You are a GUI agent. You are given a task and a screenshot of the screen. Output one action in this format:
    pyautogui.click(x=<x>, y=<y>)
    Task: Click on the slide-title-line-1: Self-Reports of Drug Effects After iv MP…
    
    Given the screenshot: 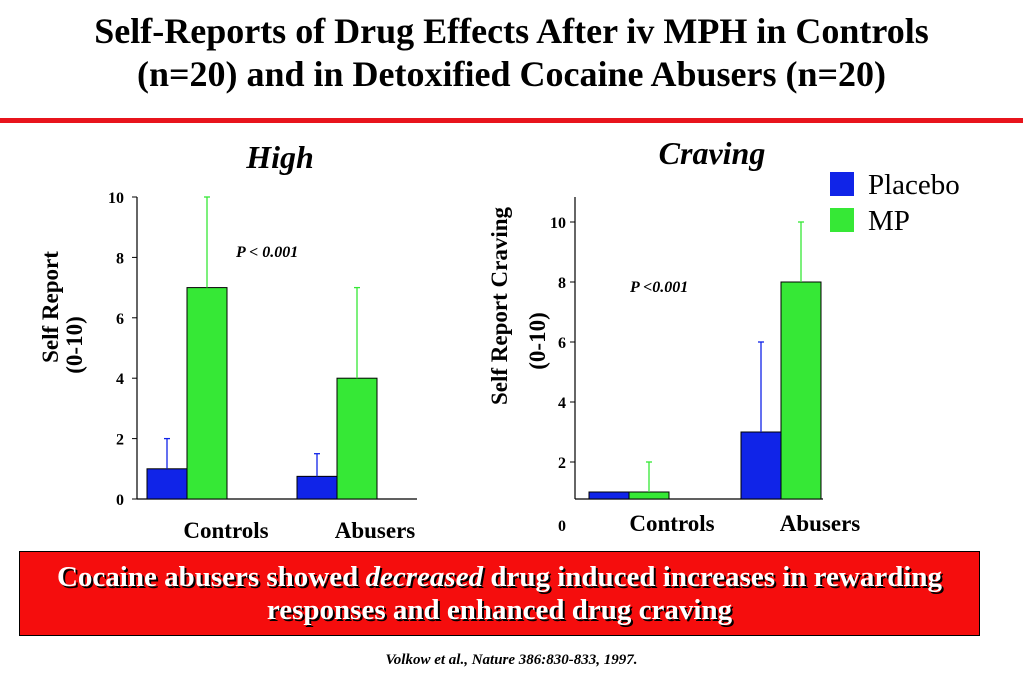 What is the action you would take?
    pyautogui.click(x=511, y=31)
    